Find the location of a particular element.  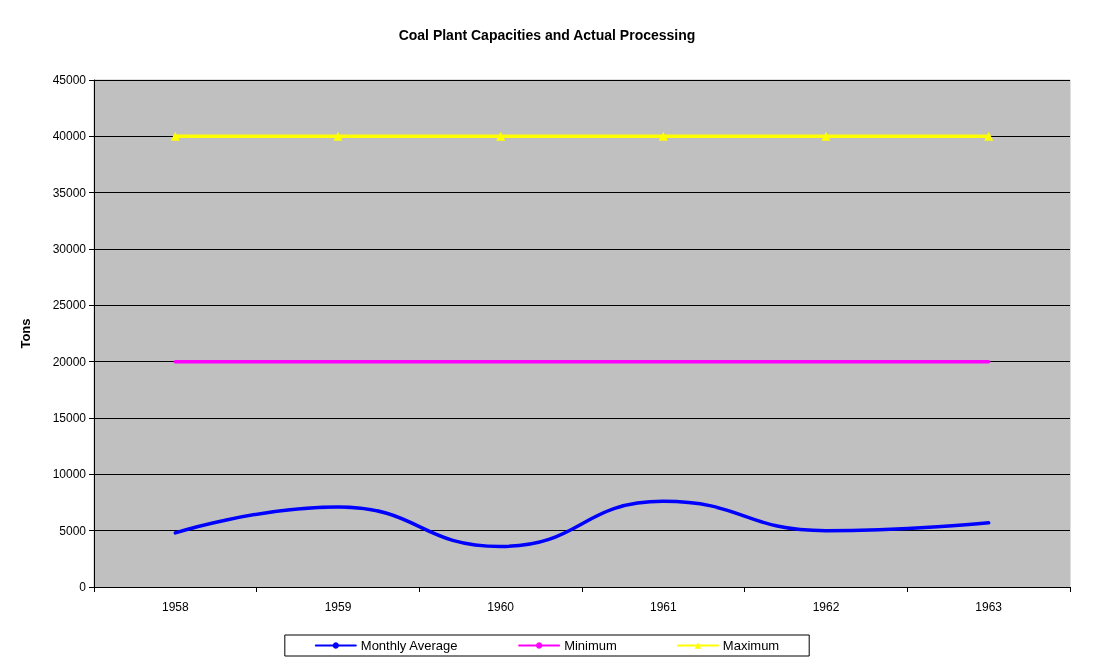

x-tick-label: 1958 is located at coordinates (175, 607).